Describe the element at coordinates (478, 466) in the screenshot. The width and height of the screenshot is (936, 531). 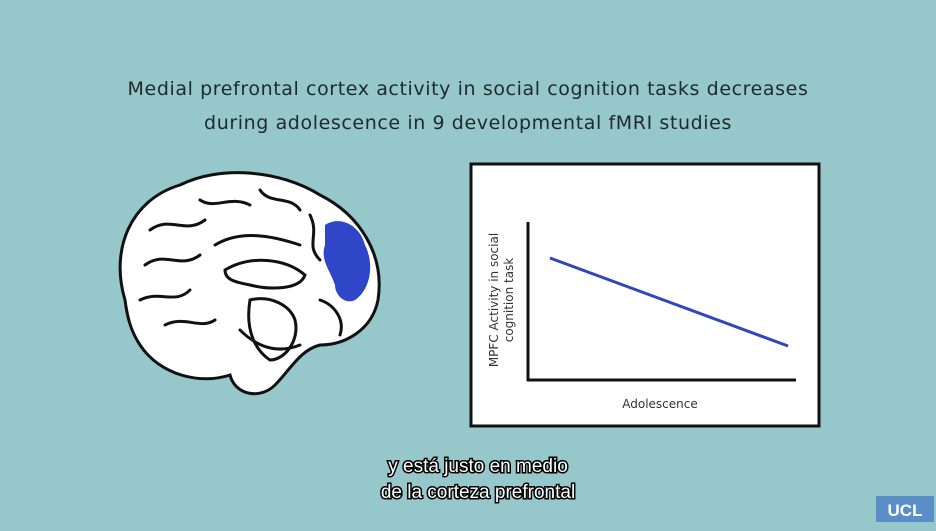
I see `subtitle-line: y está justo en medio` at that location.